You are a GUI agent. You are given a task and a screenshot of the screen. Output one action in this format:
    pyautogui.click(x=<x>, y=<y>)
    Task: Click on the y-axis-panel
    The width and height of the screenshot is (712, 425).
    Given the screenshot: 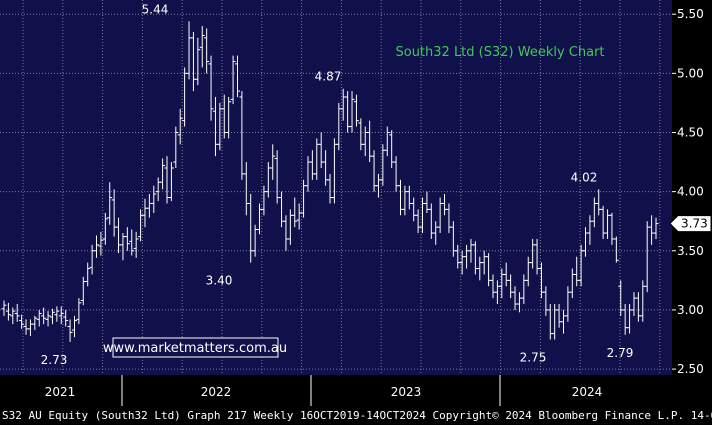 What is the action you would take?
    pyautogui.click(x=692, y=203)
    